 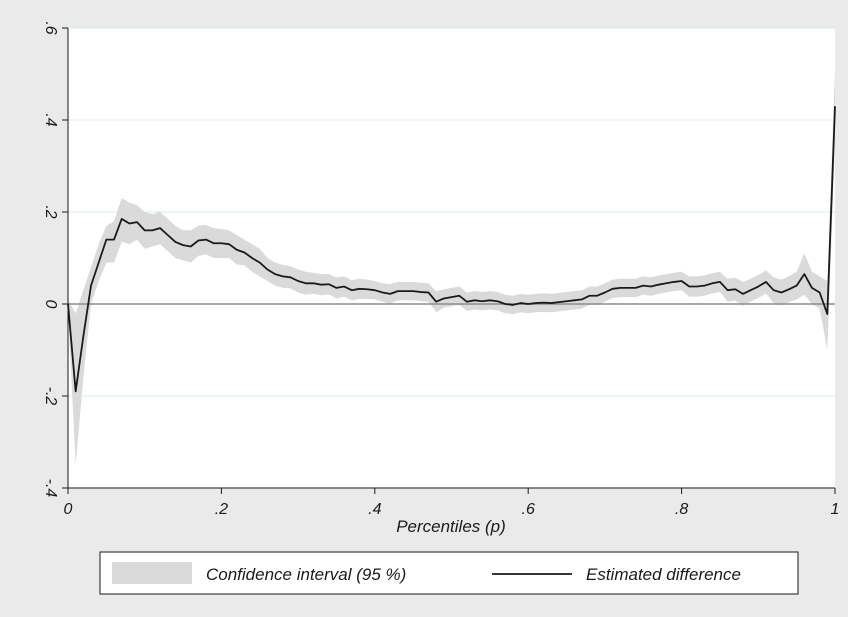 What do you see at coordinates (221, 509) in the screenshot?
I see `x-tick-label: .2` at bounding box center [221, 509].